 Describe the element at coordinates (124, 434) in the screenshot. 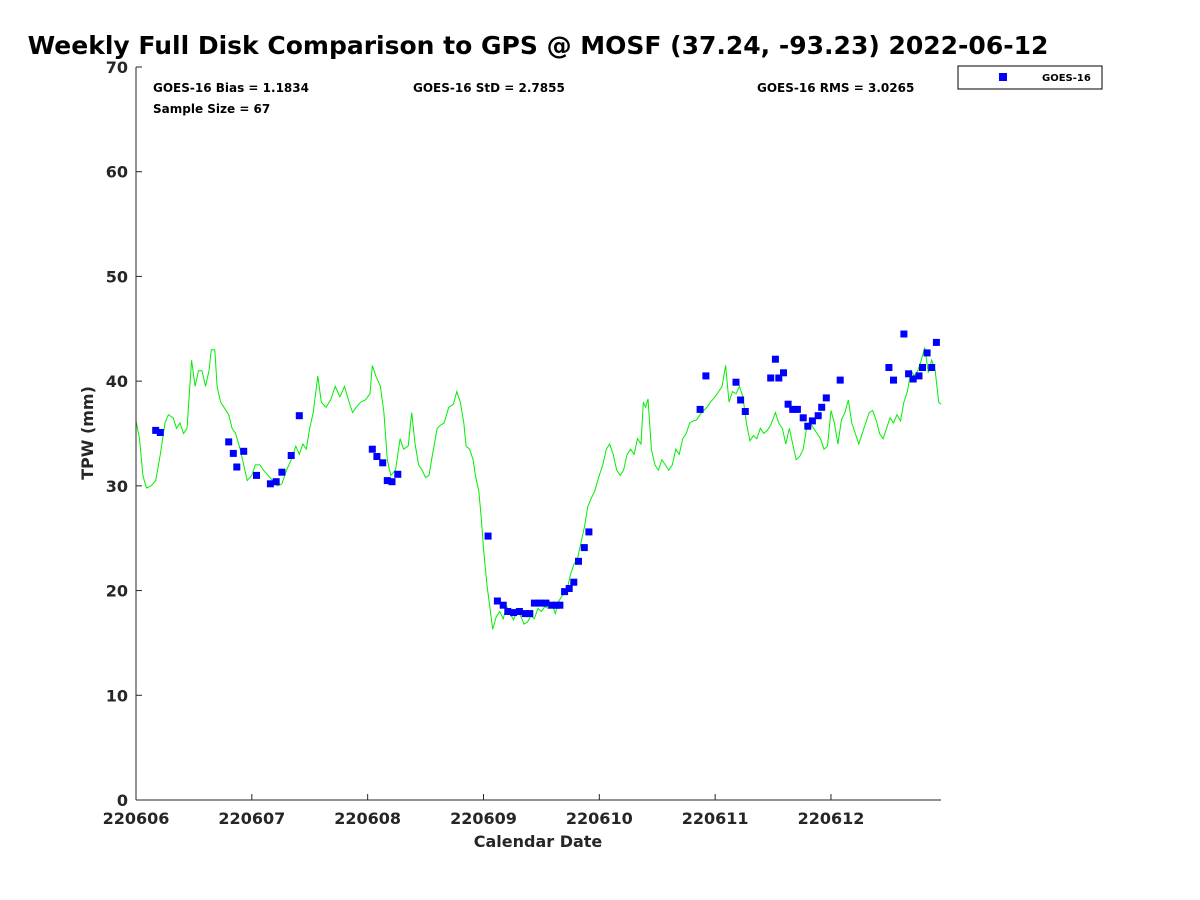

I see `y-ticks: 0 10 20 30 40 50 60 70` at that location.